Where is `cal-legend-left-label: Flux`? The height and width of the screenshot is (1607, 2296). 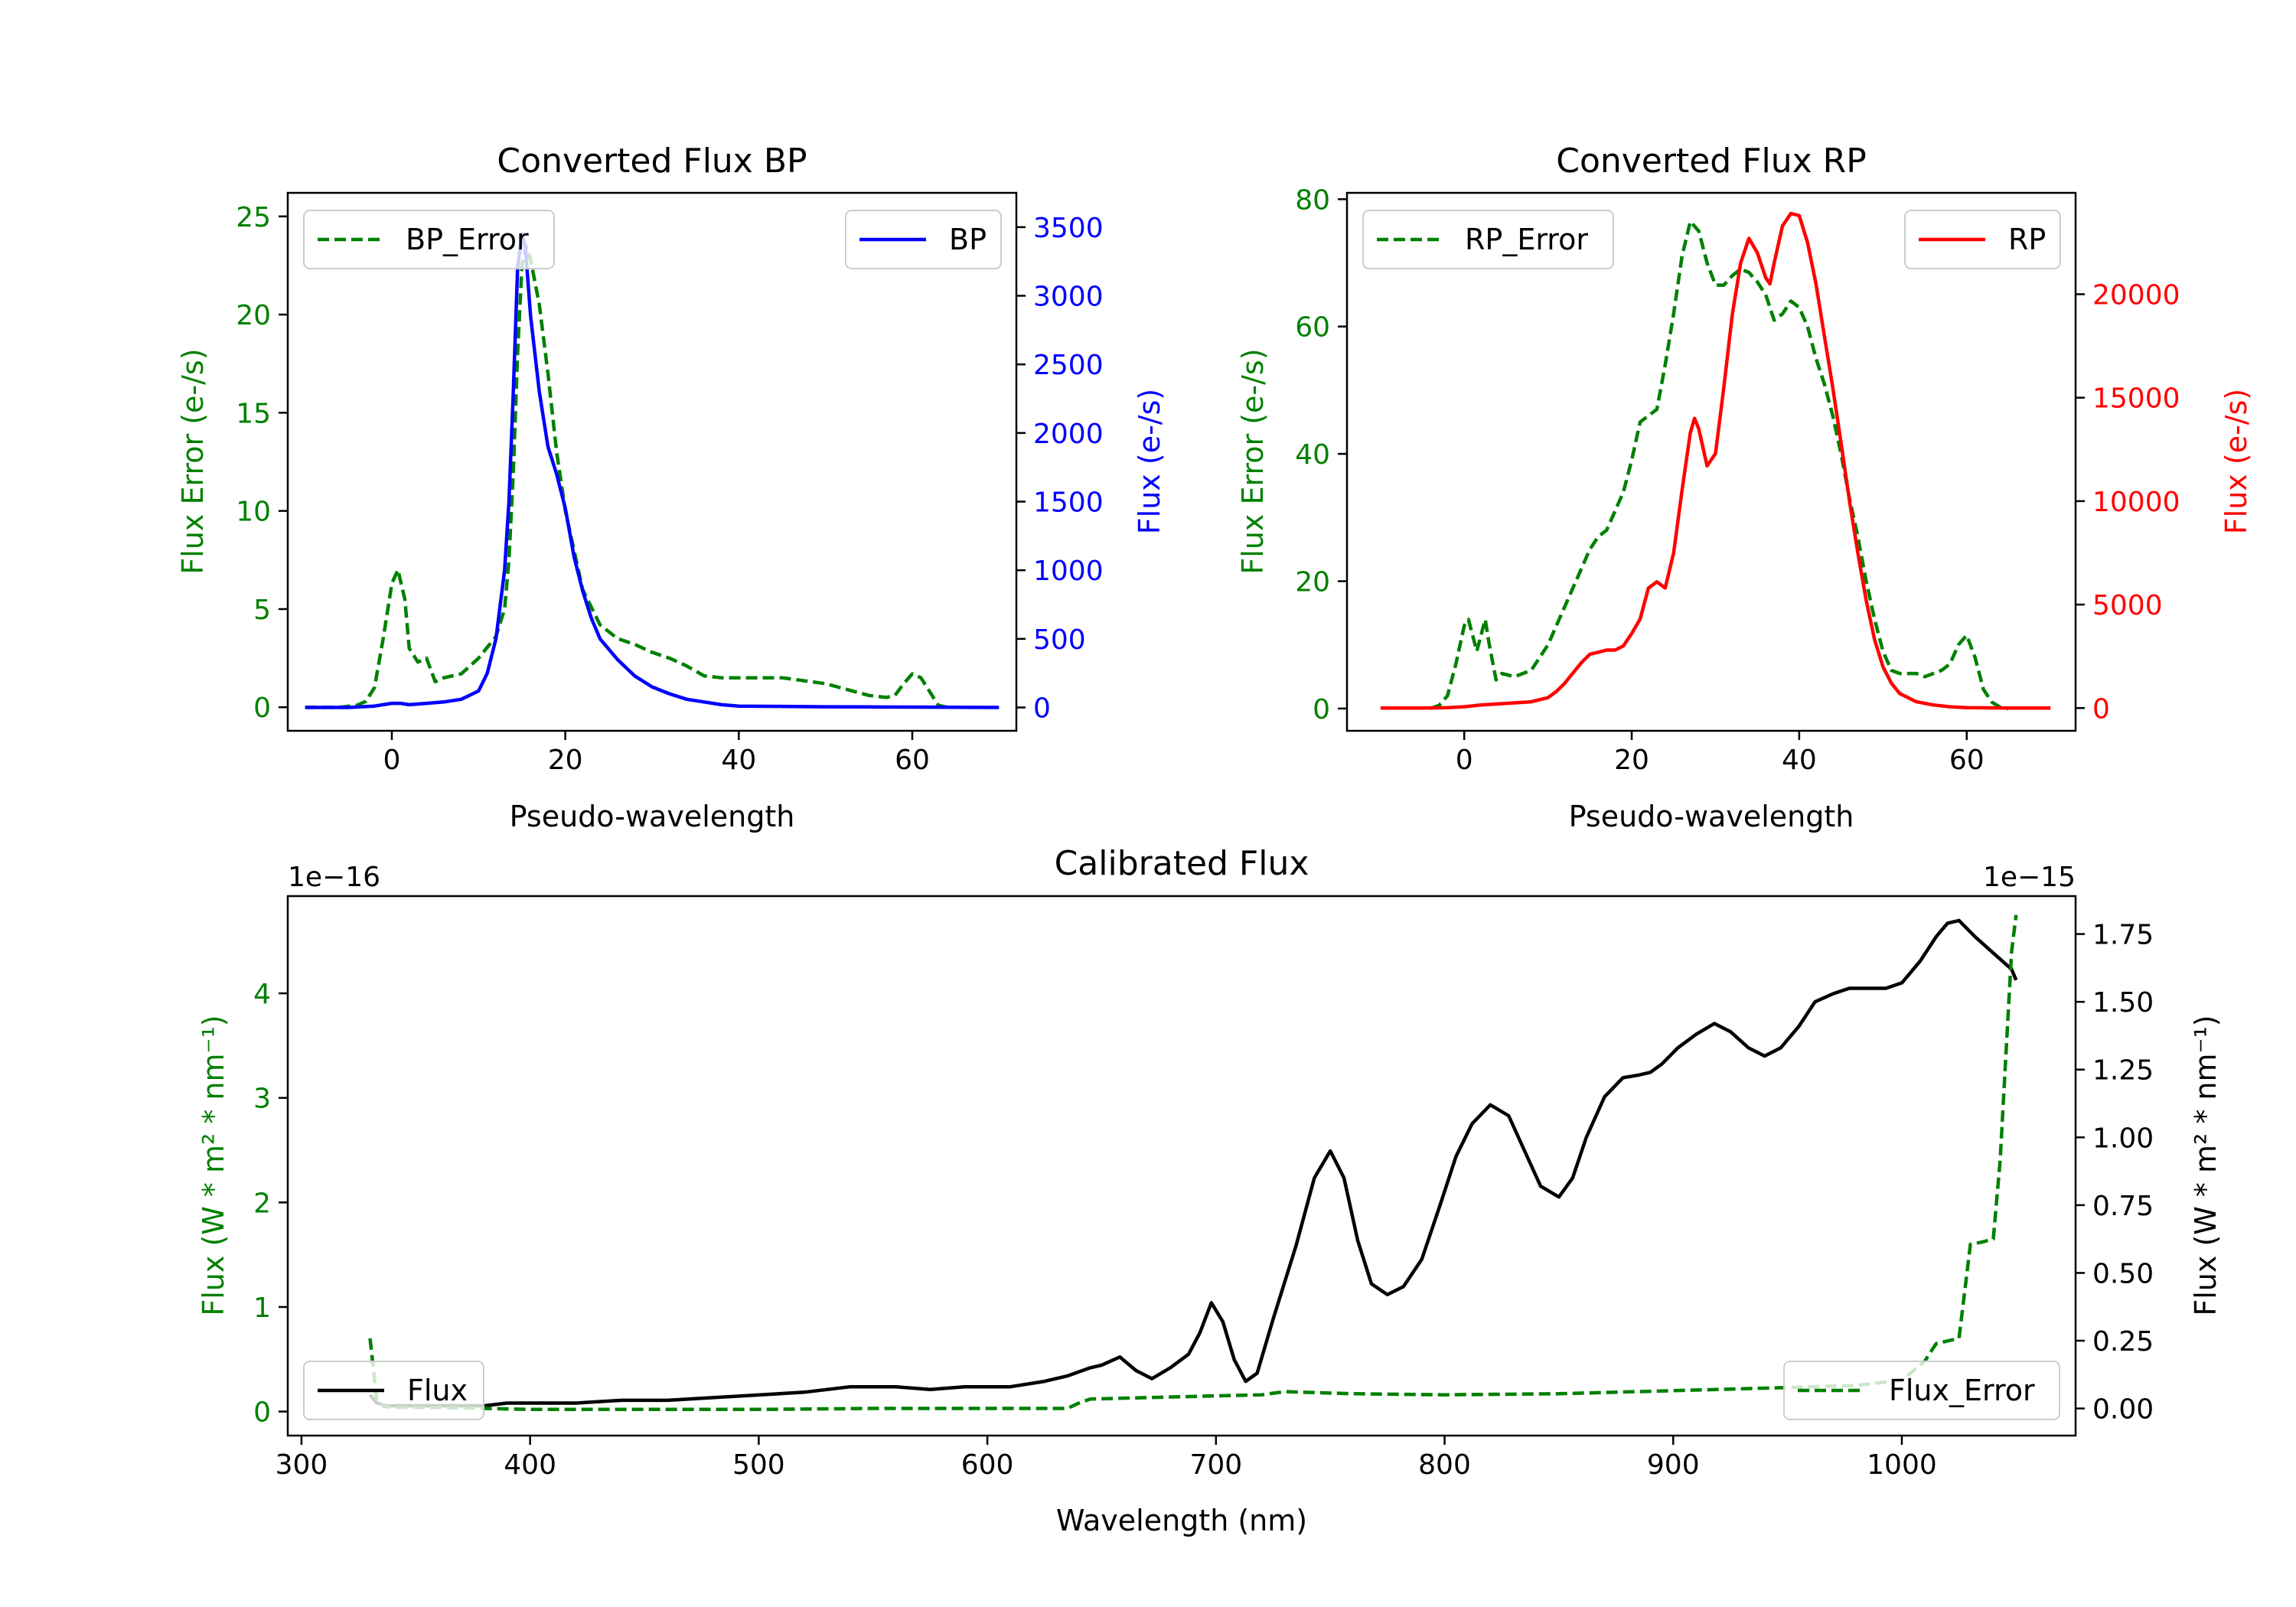
cal-legend-left-label: Flux is located at coordinates (437, 1390).